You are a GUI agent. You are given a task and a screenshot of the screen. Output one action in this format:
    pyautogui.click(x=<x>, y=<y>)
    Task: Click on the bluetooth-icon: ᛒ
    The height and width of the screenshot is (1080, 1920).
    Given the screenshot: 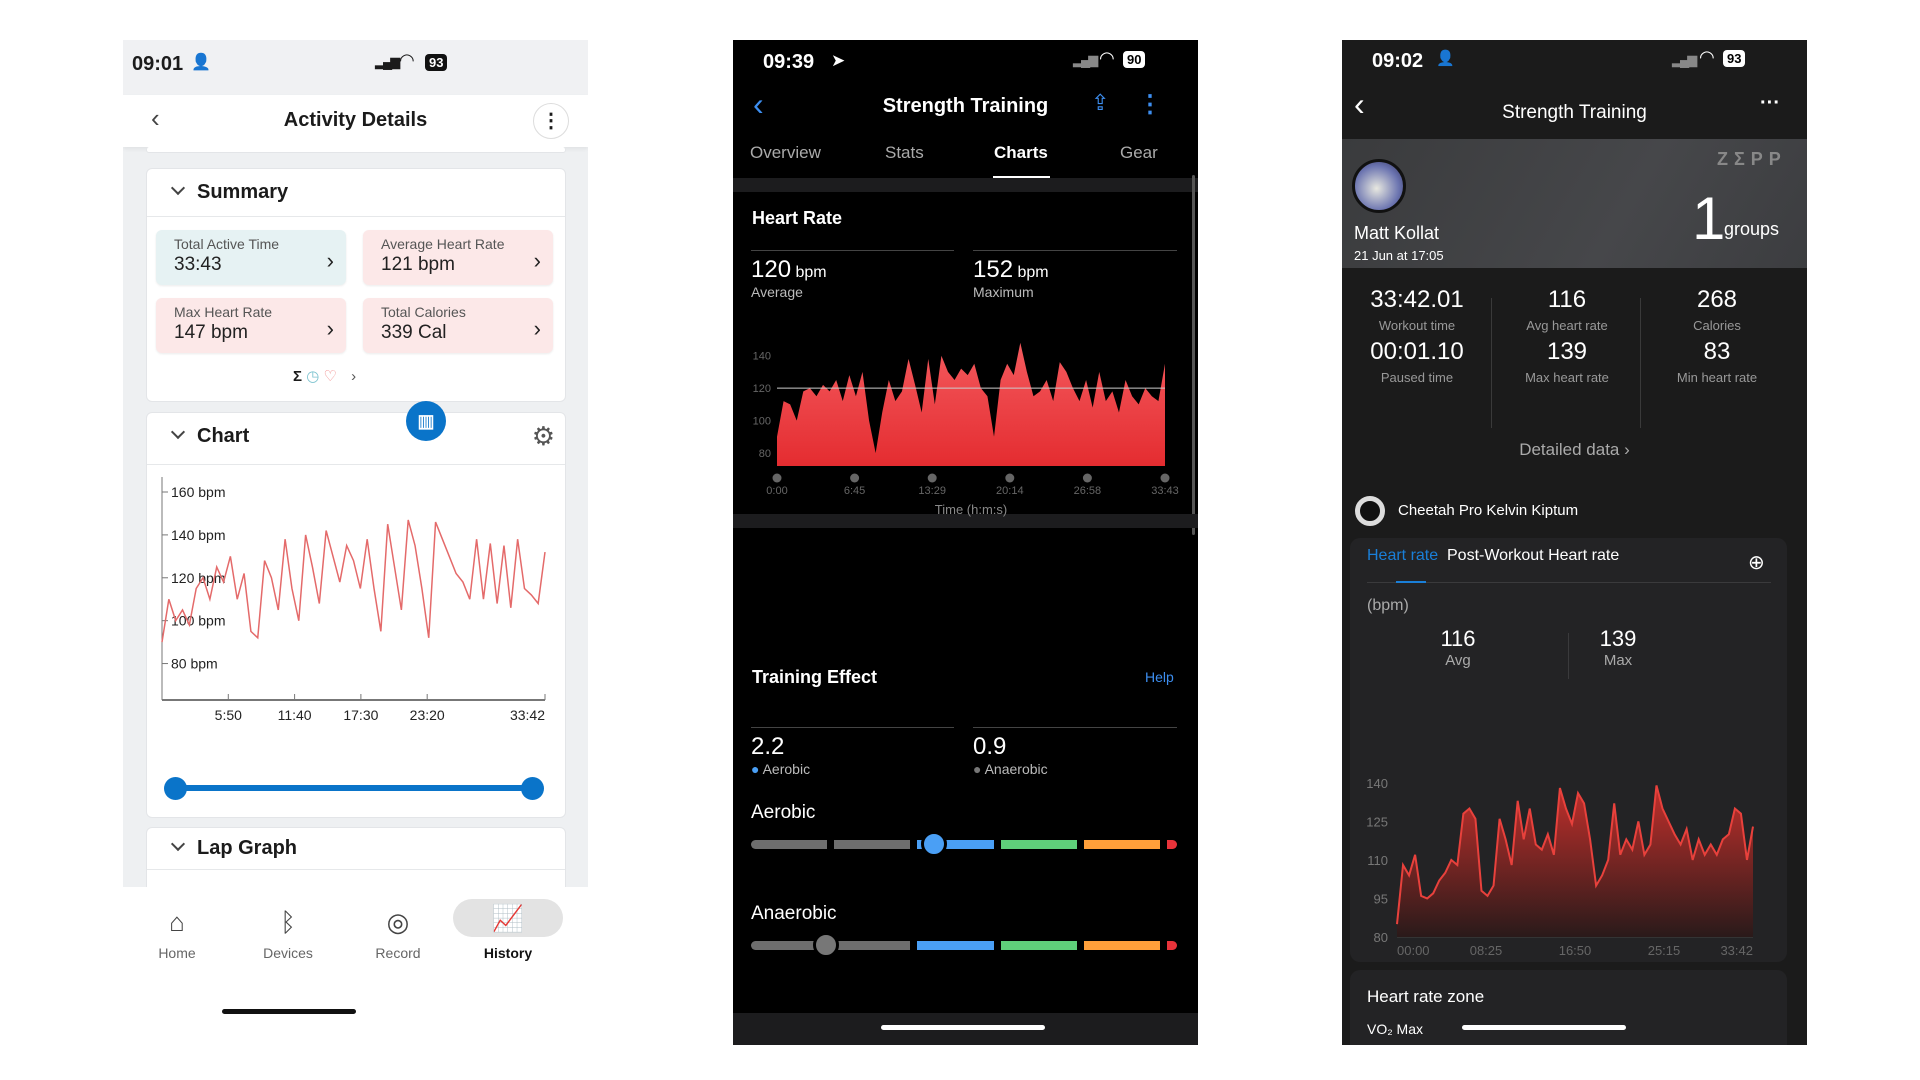 What is the action you would take?
    pyautogui.click(x=288, y=922)
    